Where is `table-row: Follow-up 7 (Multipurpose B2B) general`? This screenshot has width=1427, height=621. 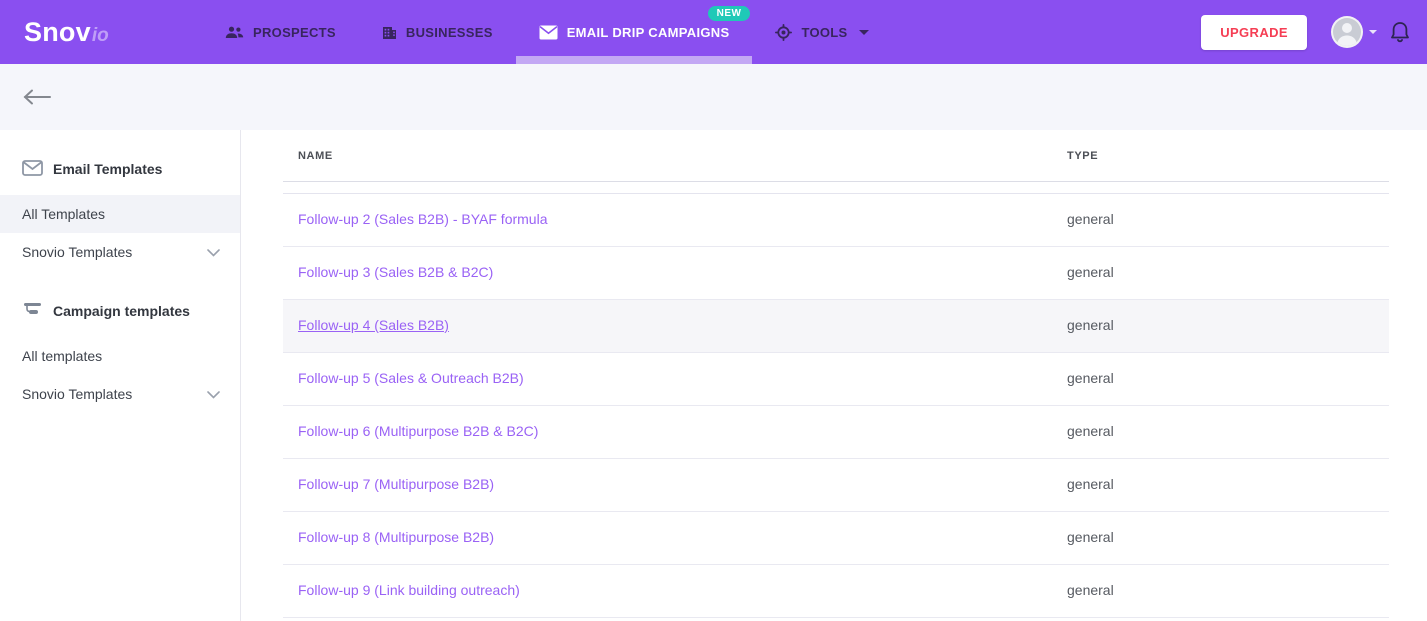 table-row: Follow-up 7 (Multipurpose B2B) general is located at coordinates (836, 485).